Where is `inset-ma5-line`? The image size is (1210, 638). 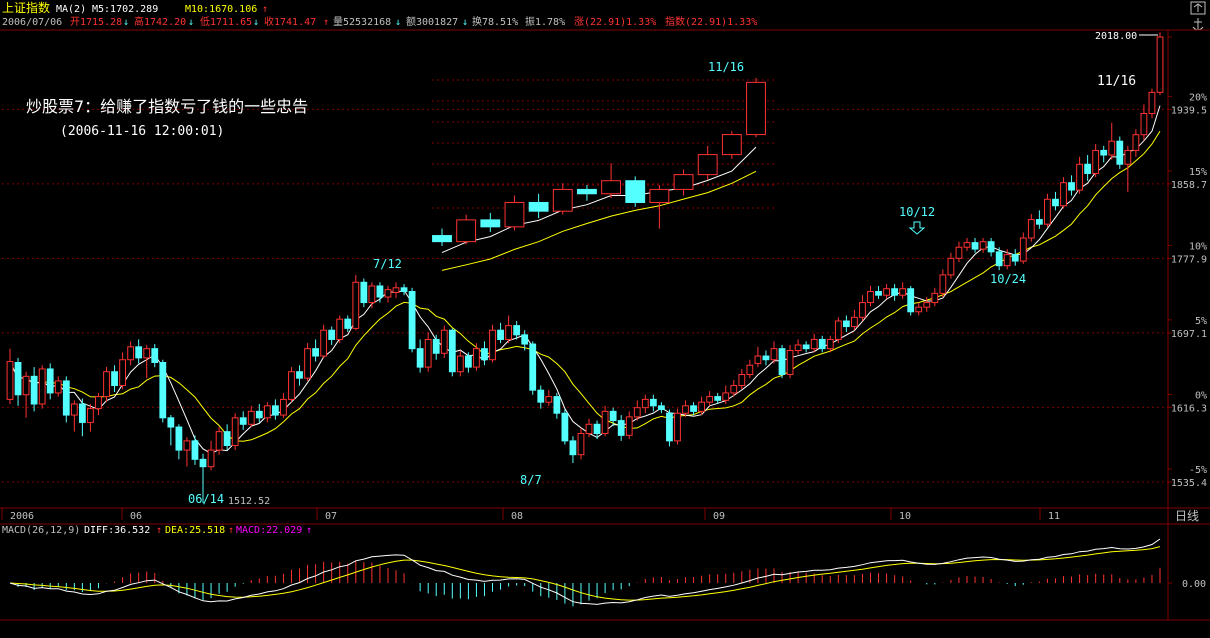
inset-ma5-line is located at coordinates (599, 200).